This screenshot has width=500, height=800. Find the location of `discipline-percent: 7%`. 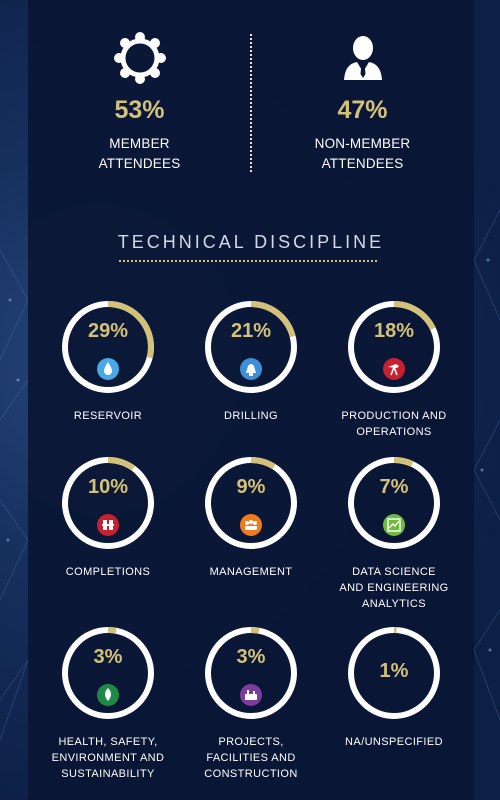

discipline-percent: 7% is located at coordinates (394, 487).